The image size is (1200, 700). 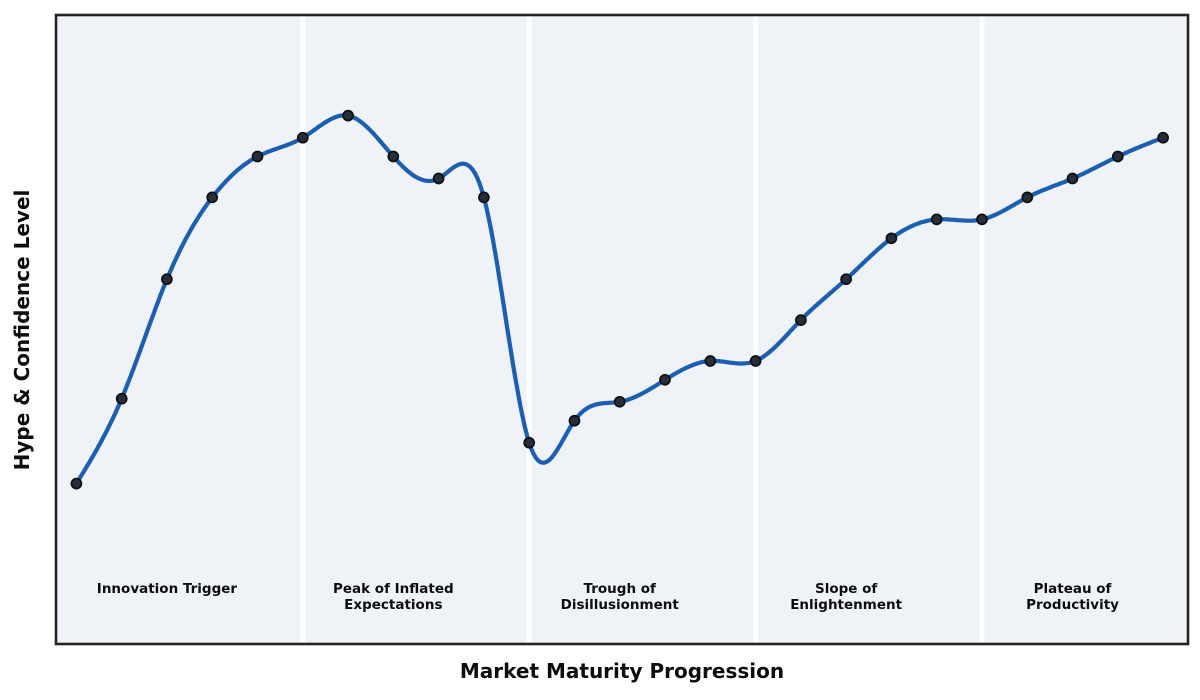 What do you see at coordinates (846, 605) in the screenshot?
I see `phase-label-line: Enlightenment` at bounding box center [846, 605].